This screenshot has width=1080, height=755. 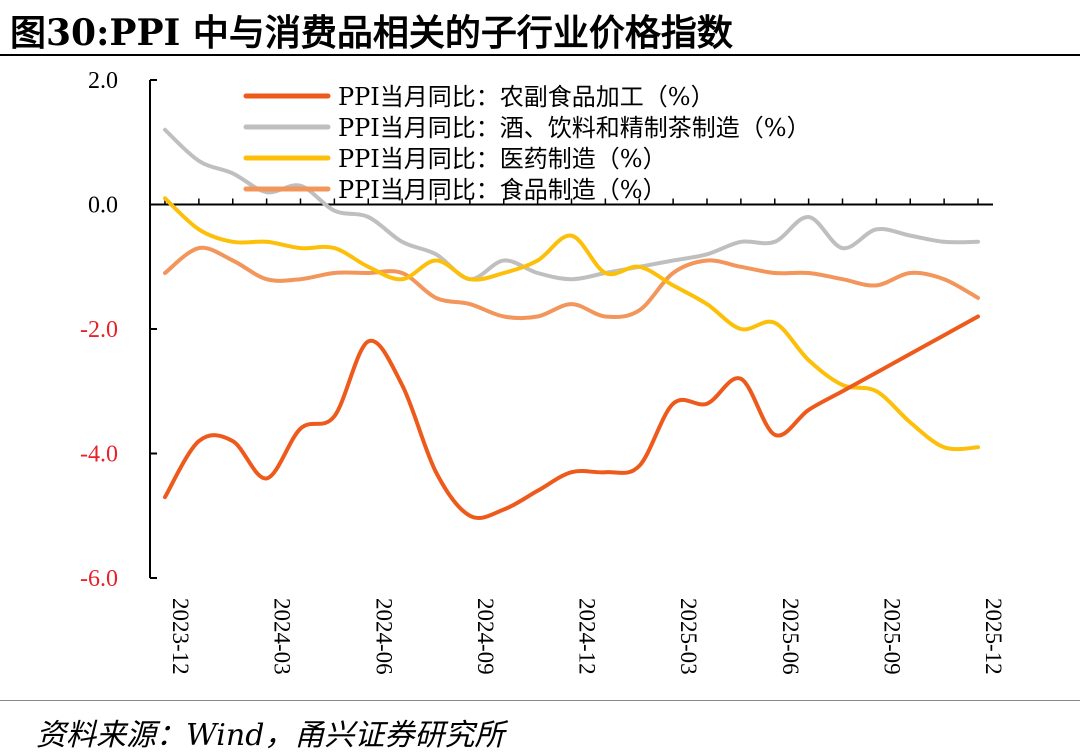 What do you see at coordinates (103, 206) in the screenshot?
I see `y-tick-label: 0.0` at bounding box center [103, 206].